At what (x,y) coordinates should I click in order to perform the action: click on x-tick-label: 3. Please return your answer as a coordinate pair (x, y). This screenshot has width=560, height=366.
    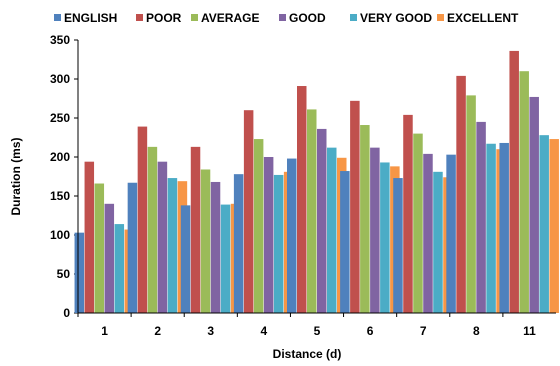
    Looking at the image, I should click on (210, 331).